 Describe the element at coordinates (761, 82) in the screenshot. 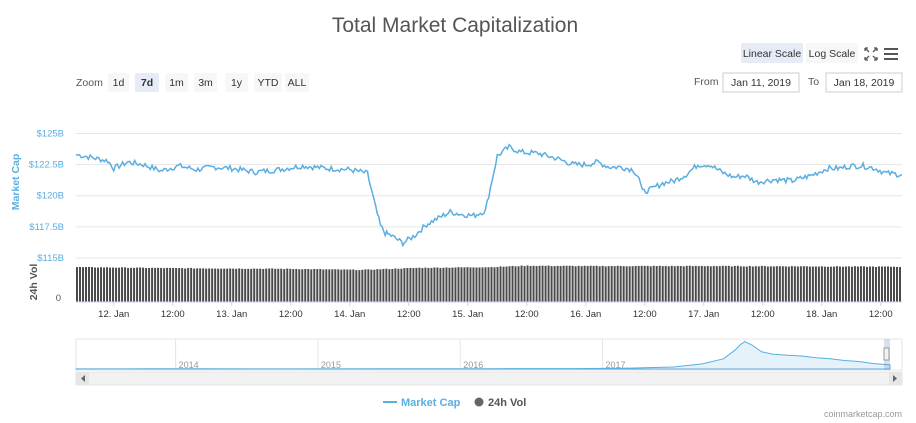

I see `from-date-input: Jan 11, 2019` at that location.